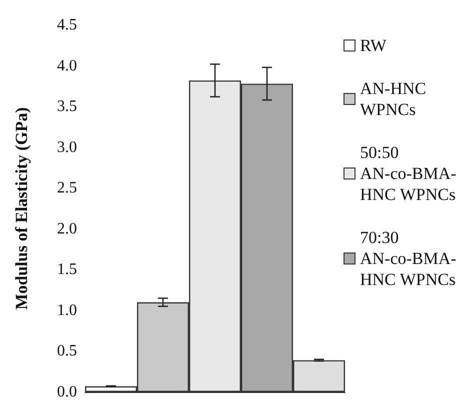  What do you see at coordinates (67, 107) in the screenshot?
I see `y-tick-label: 3.5` at bounding box center [67, 107].